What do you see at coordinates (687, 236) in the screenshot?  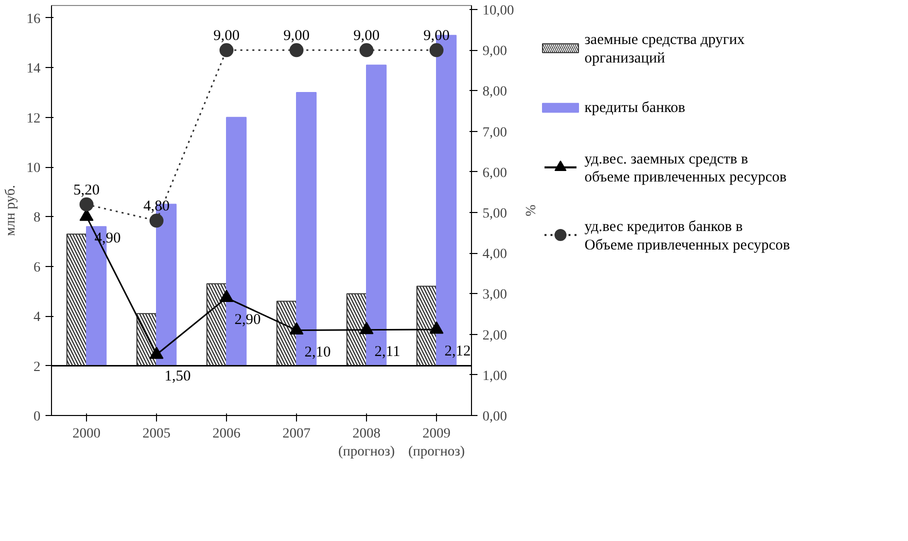 I see `legend-label: уд.вес кредитов банков в Объеме привлеченных ресурсов` at bounding box center [687, 236].